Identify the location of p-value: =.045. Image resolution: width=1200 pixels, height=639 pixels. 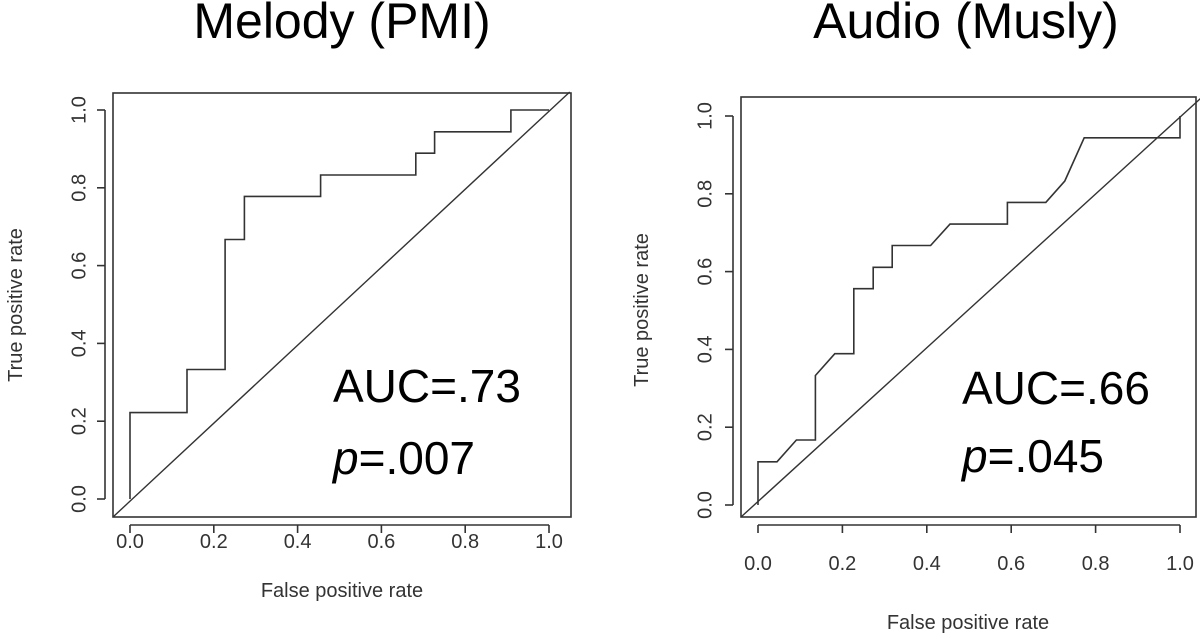
(1046, 456).